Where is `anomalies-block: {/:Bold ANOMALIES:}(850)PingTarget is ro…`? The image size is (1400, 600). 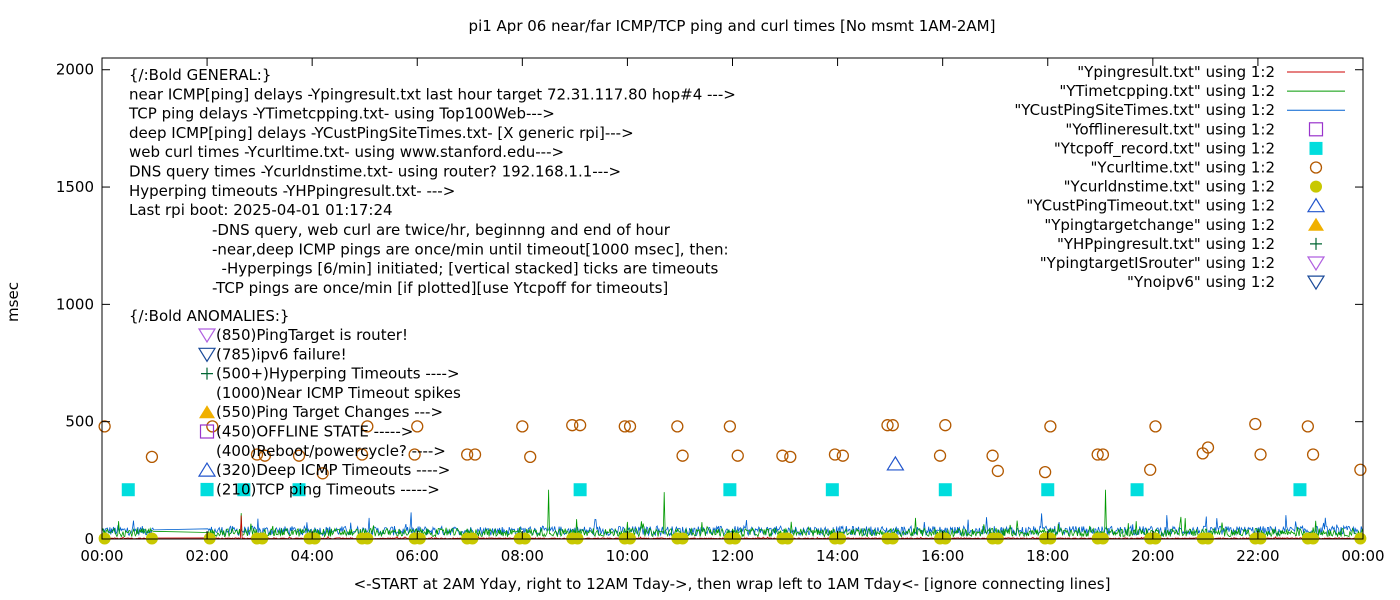
anomalies-block: {/:Bold ANOMALIES:}(850)PingTarget is ro… is located at coordinates (295, 402).